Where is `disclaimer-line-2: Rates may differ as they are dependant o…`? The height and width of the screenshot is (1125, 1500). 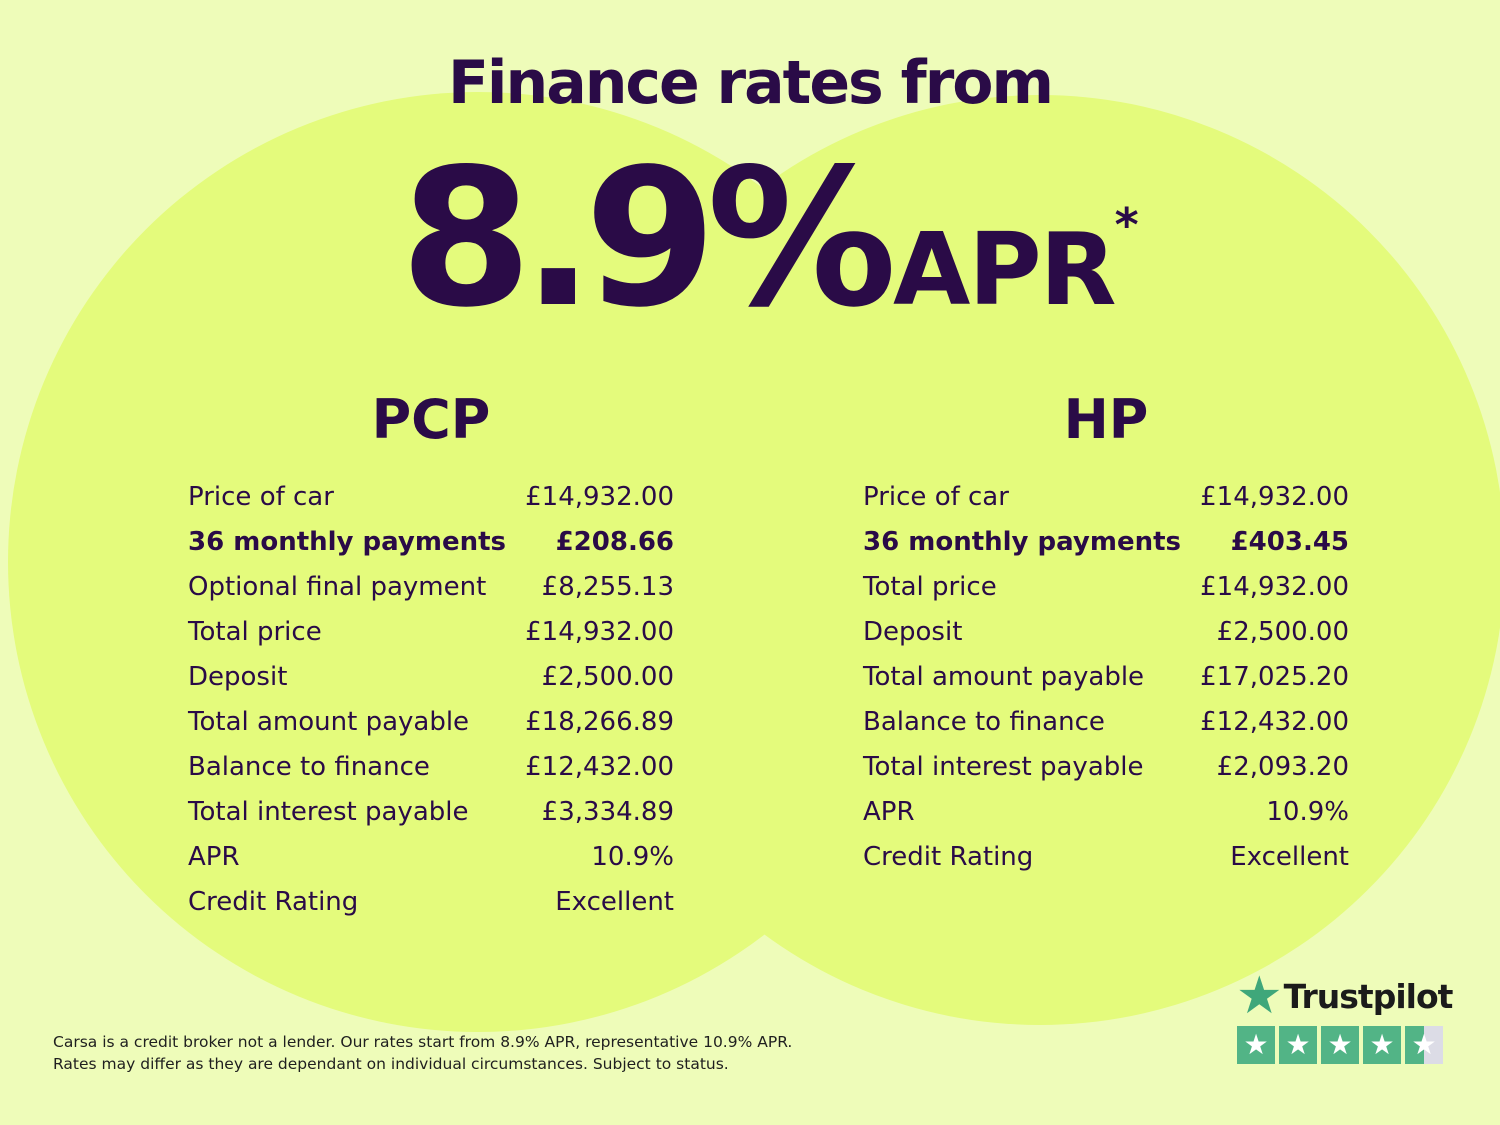
disclaimer-line-2: Rates may differ as they are dependant o… is located at coordinates (391, 1064).